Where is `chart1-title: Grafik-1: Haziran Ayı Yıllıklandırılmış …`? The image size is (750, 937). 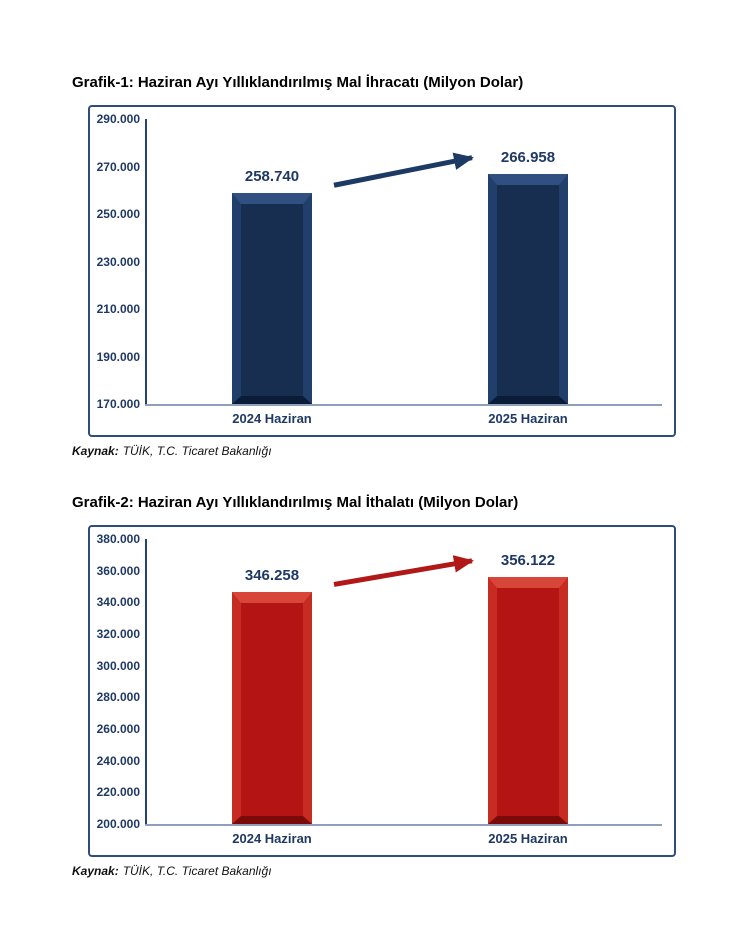
chart1-title: Grafik-1: Haziran Ayı Yıllıklandırılmış … is located at coordinates (298, 82).